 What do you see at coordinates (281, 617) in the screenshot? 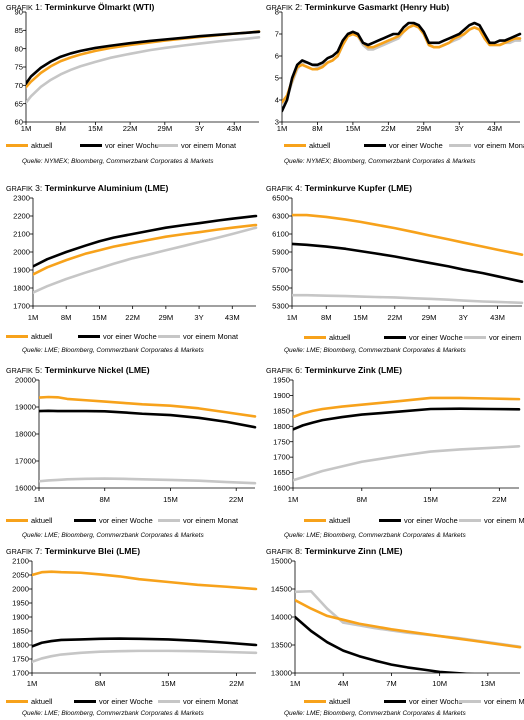
I see `y-tick-label: 14000` at bounding box center [281, 617].